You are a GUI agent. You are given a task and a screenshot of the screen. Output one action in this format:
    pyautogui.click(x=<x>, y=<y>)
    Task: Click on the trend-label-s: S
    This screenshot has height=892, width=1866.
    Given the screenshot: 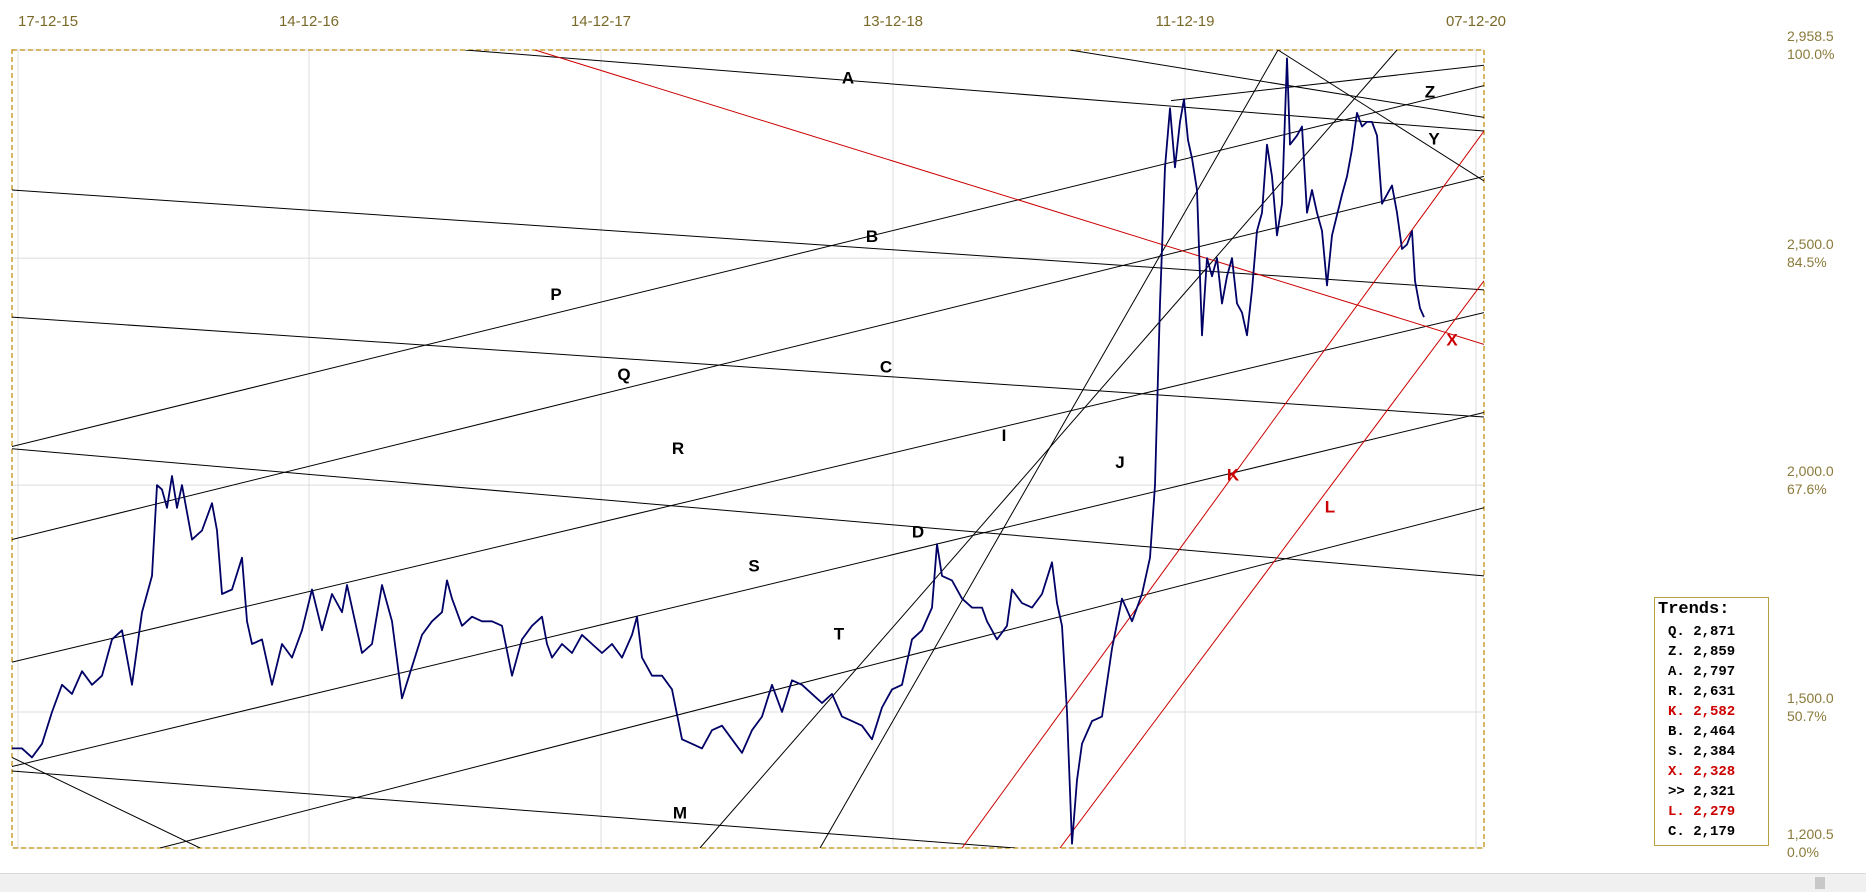 What is the action you would take?
    pyautogui.click(x=753, y=565)
    